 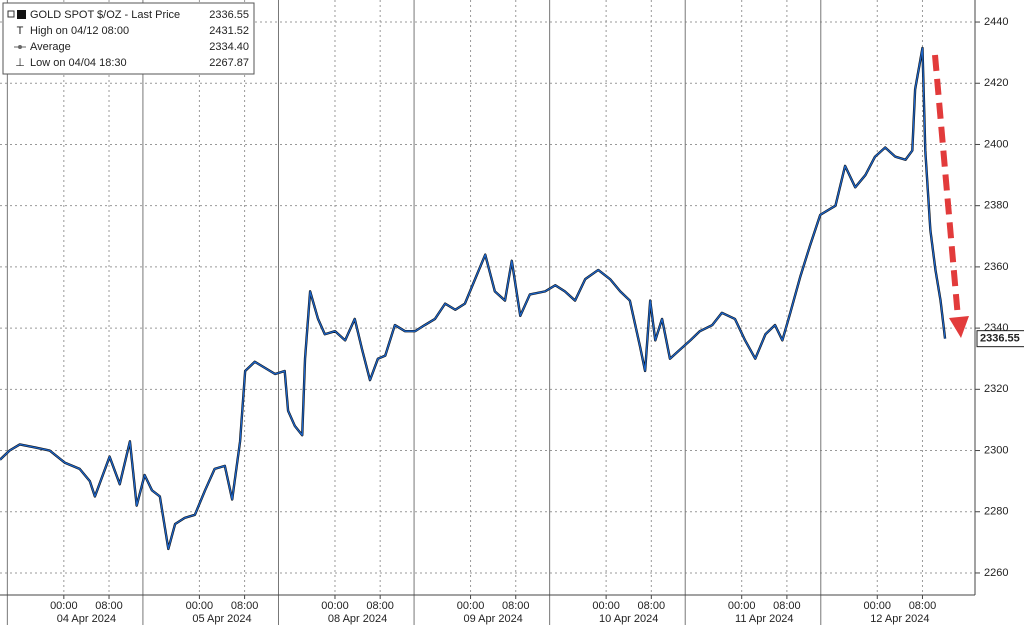 What do you see at coordinates (221, 619) in the screenshot?
I see `date-label: 05 Apr 2024` at bounding box center [221, 619].